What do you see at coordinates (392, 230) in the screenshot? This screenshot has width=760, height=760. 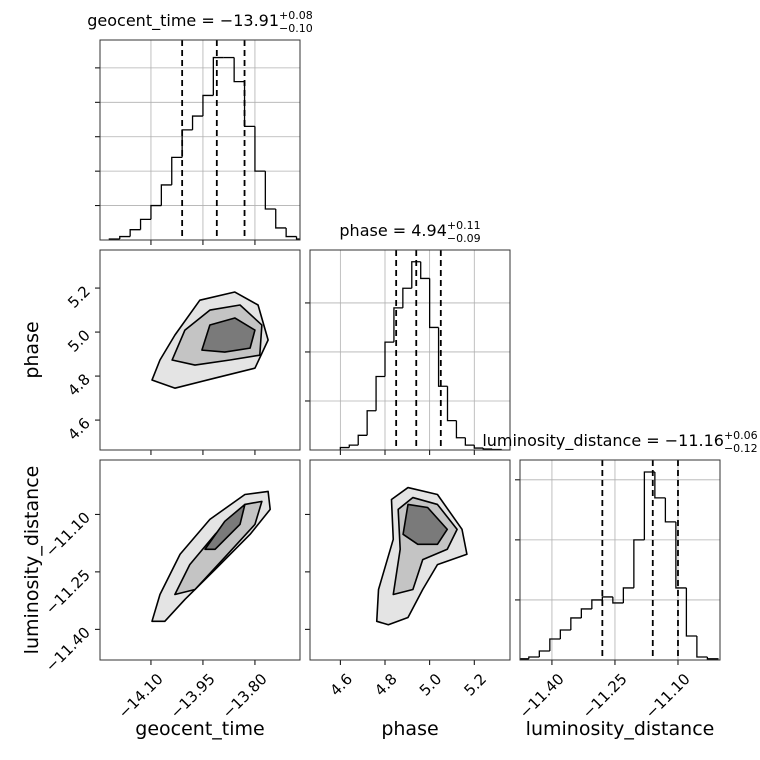 I see `title-main: phase = 4.94` at bounding box center [392, 230].